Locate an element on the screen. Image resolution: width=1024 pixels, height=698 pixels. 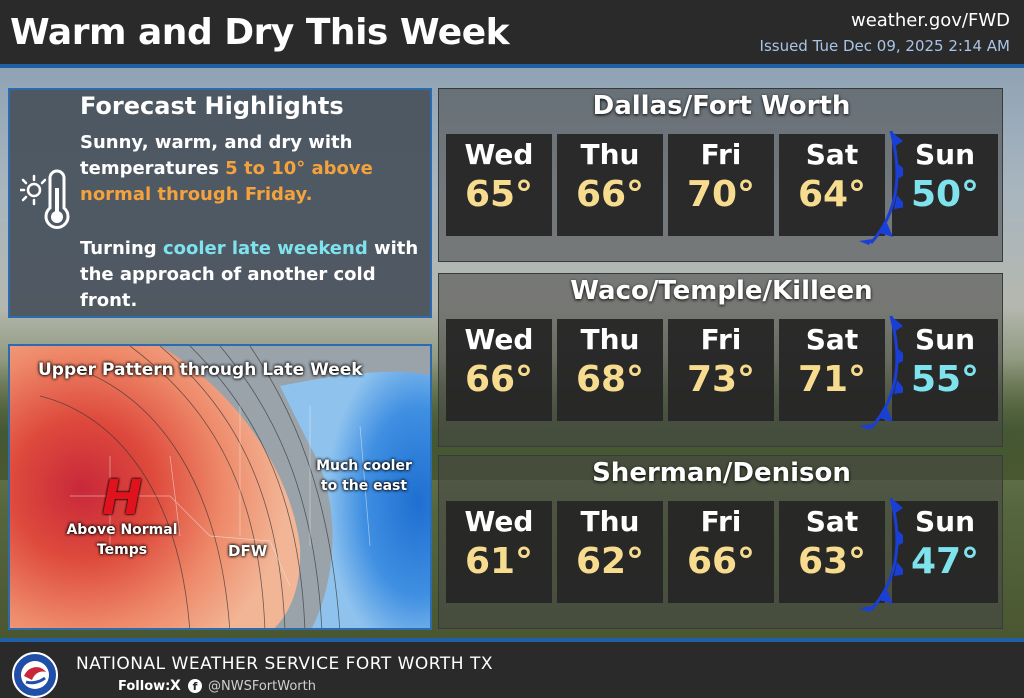
forecast-day: Wed 61° is located at coordinates (499, 552).